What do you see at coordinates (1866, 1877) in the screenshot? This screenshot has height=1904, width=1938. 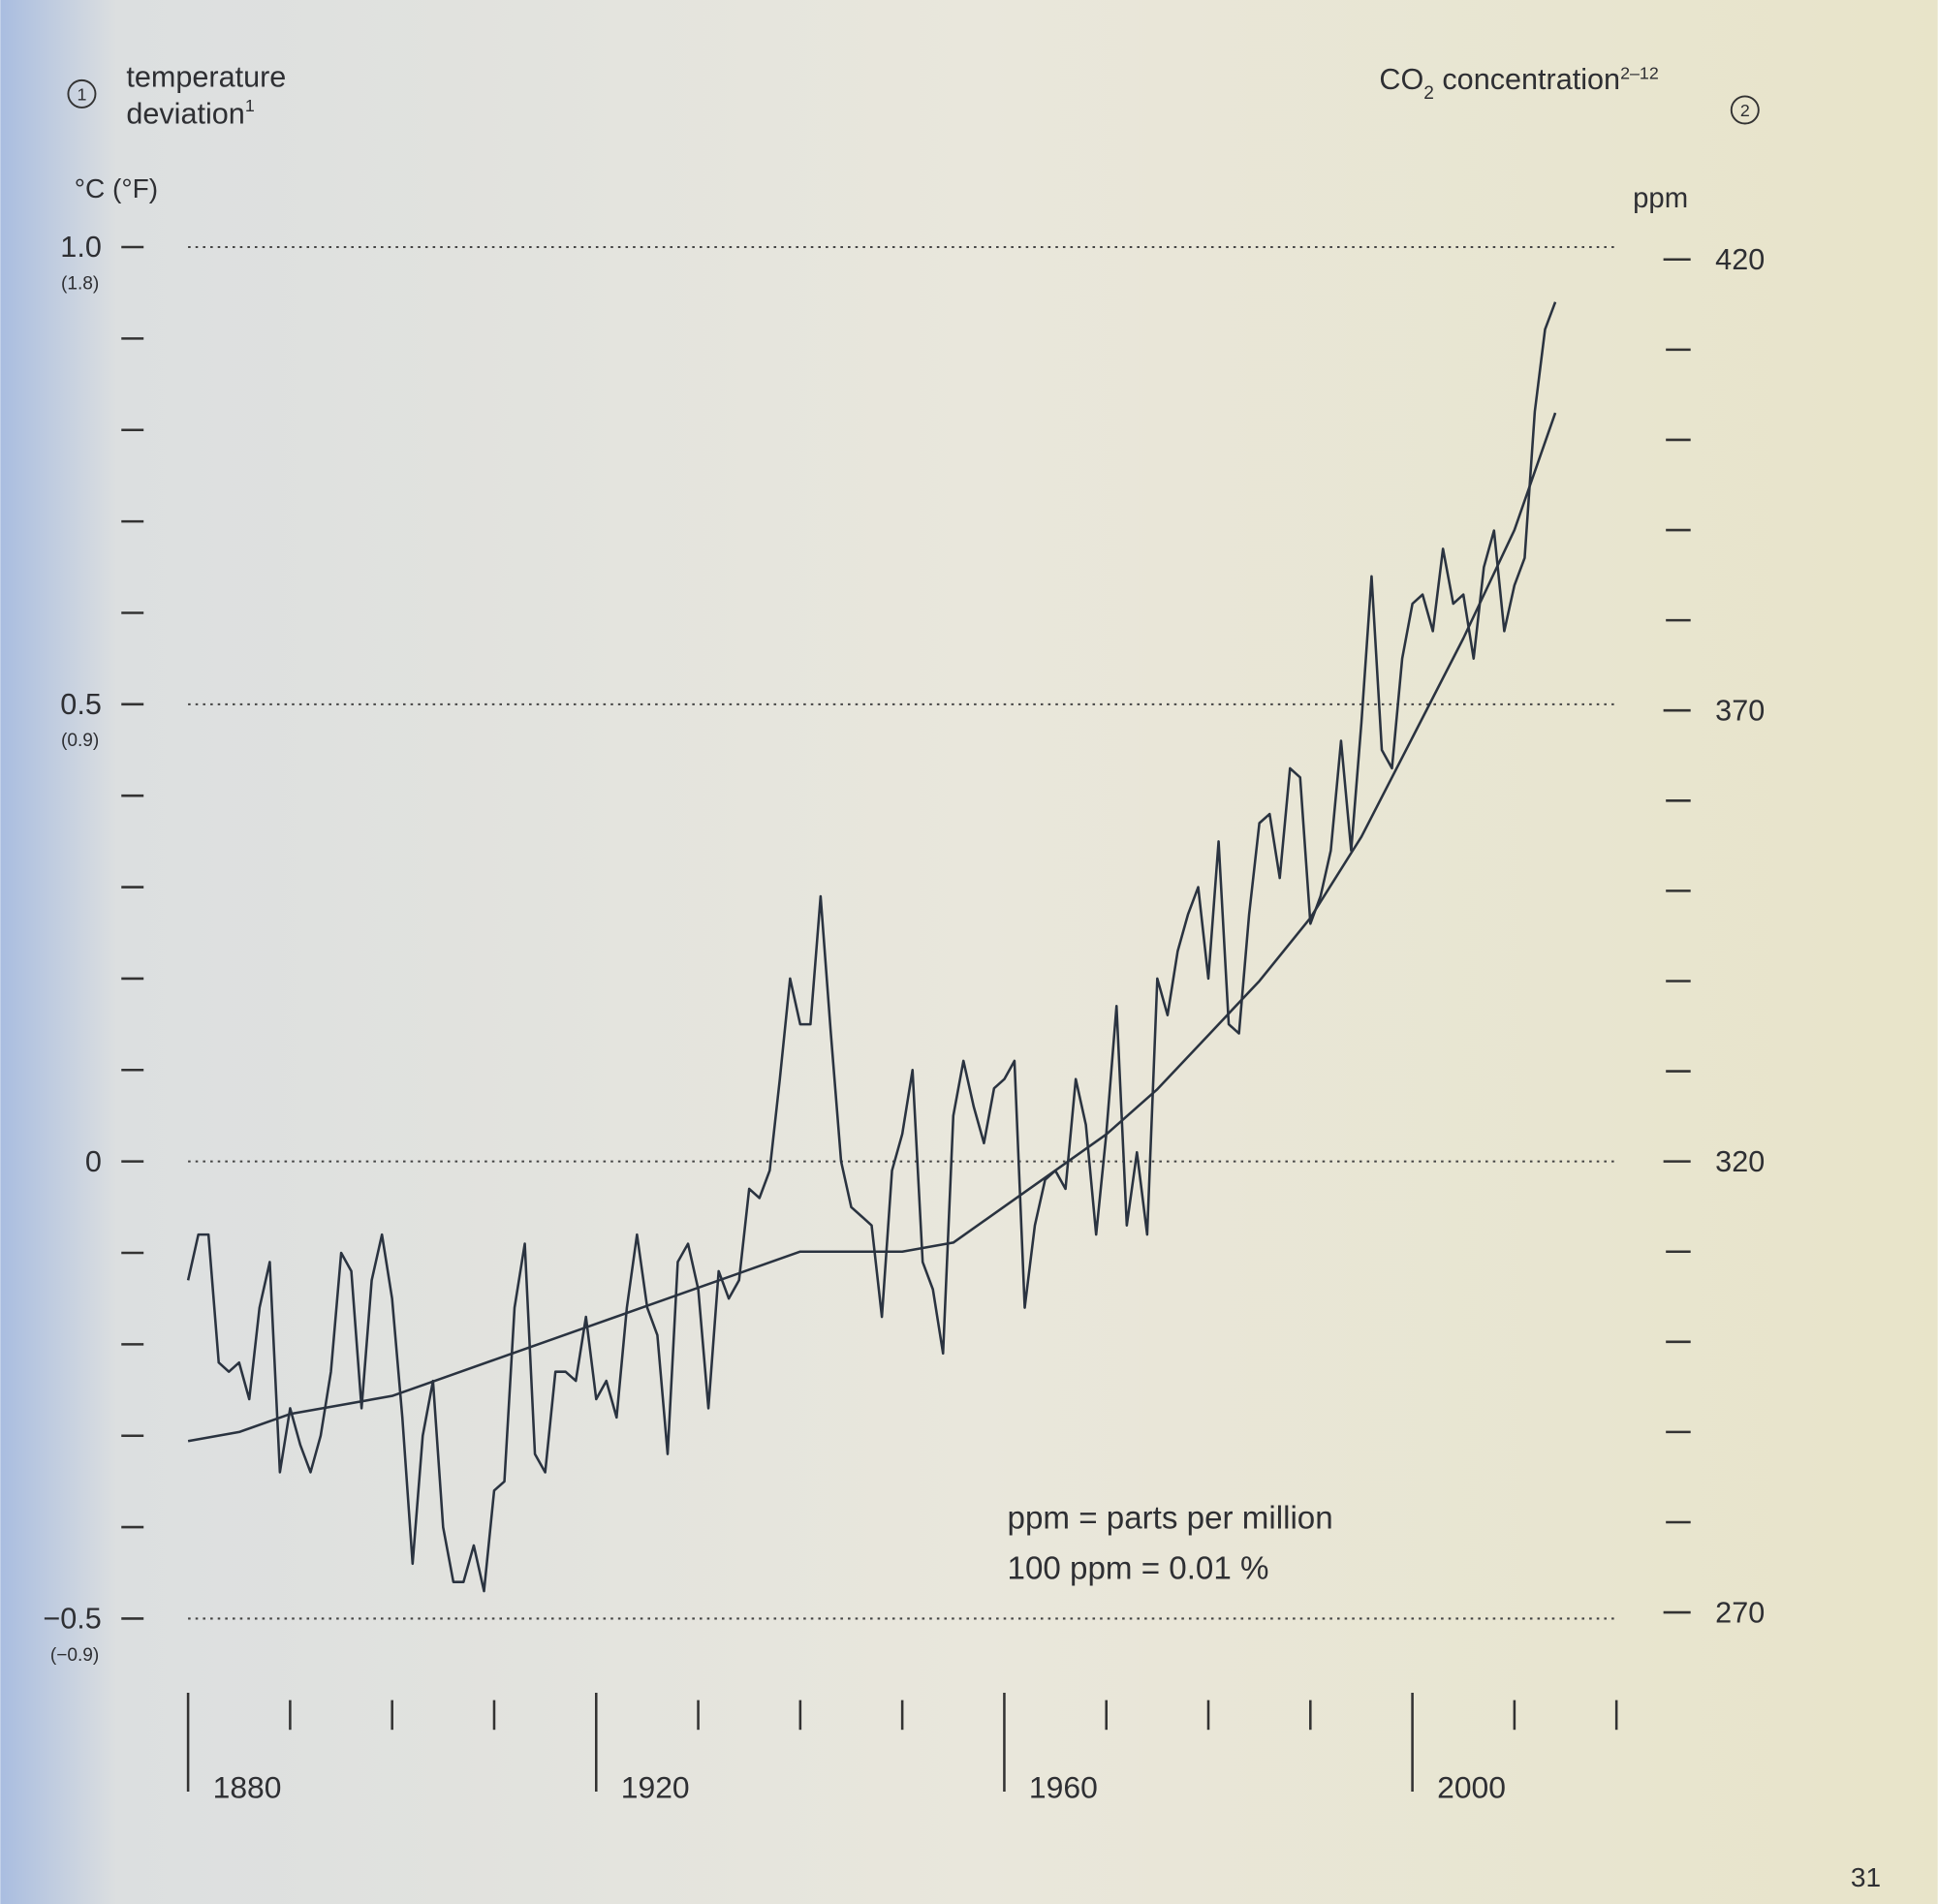 I see `page-number: 31` at bounding box center [1866, 1877].